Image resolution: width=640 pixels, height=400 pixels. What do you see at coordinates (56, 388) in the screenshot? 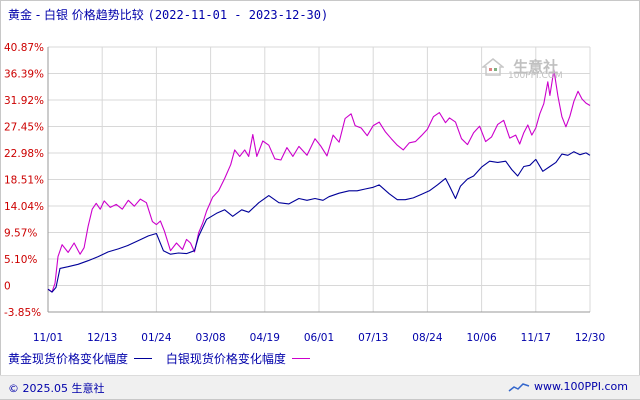
I see `footer-copyright: © 2025.05 生意社` at bounding box center [56, 388].